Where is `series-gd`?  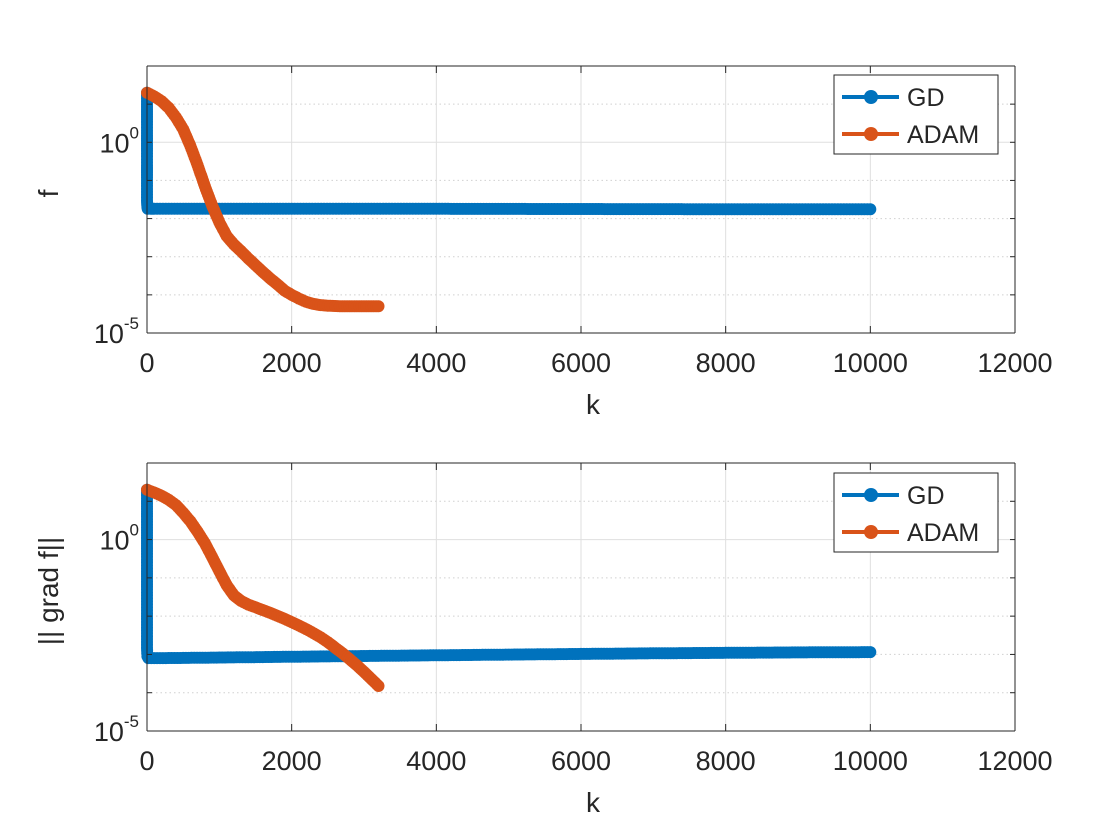 series-gd is located at coordinates (509, 151).